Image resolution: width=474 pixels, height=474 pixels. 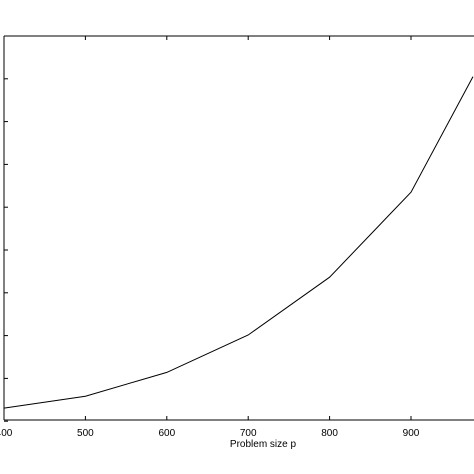 I want to click on x-tick-label: 500, so click(x=85, y=433).